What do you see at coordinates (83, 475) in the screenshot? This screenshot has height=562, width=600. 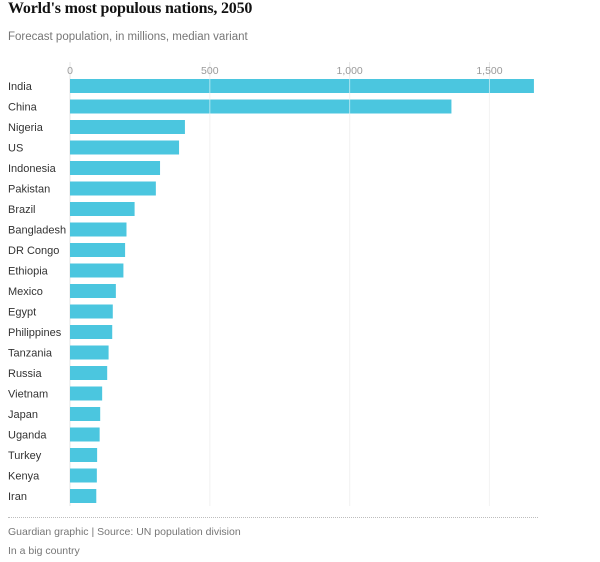 I see `bar-kenya` at bounding box center [83, 475].